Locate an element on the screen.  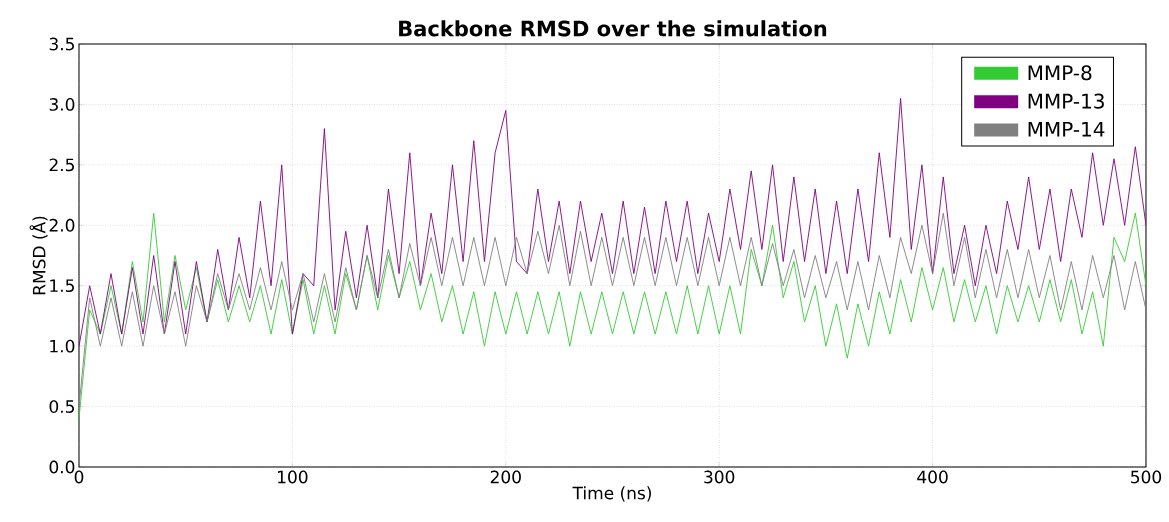
y-tick-label: 1.0 is located at coordinates (62, 346).